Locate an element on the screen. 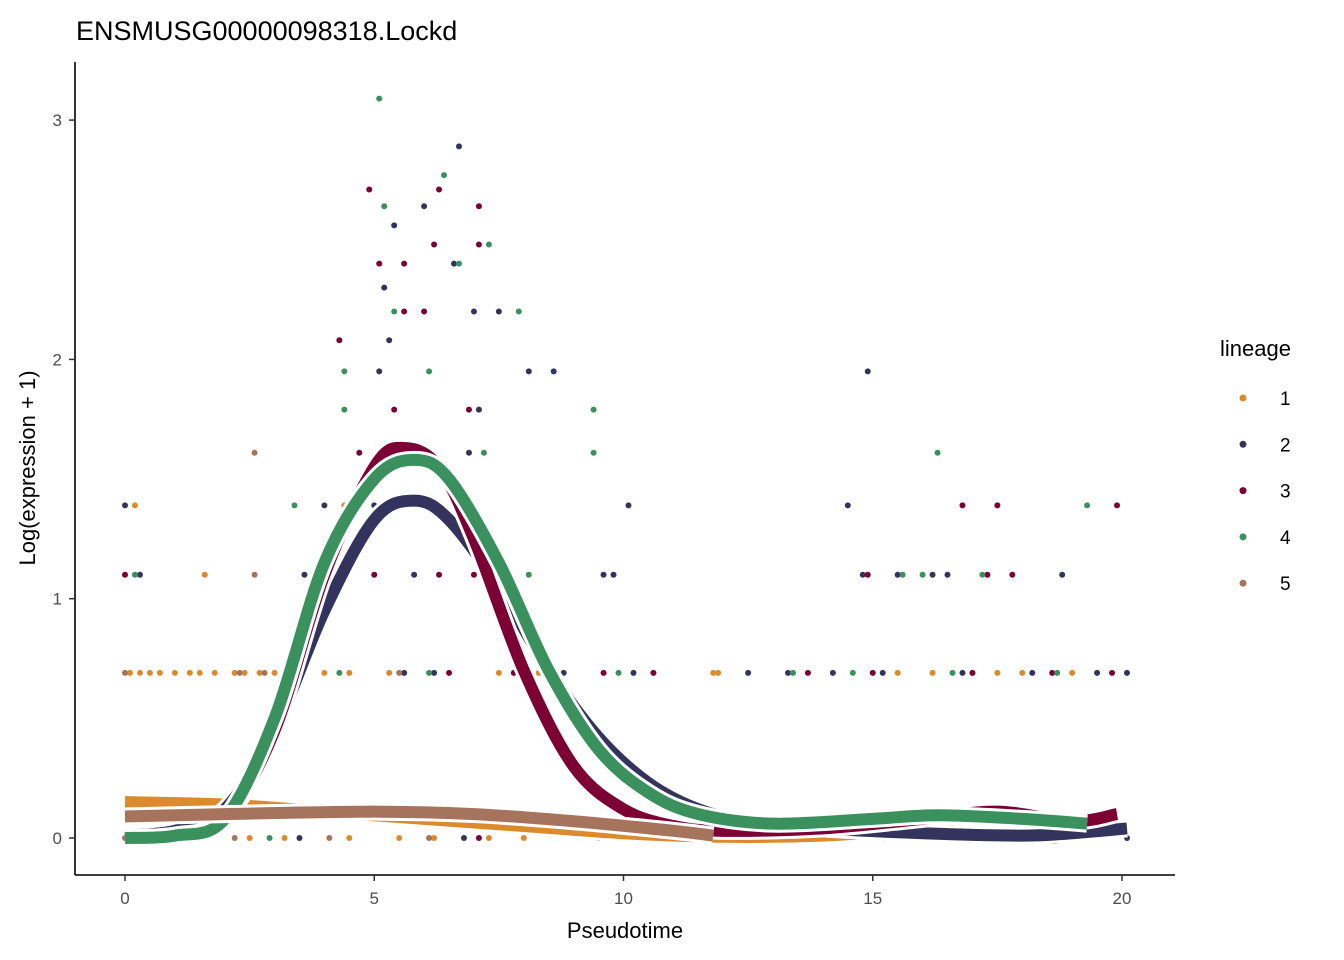 This screenshot has height=960, width=1344. x-tick-label: 20 is located at coordinates (1122, 898).